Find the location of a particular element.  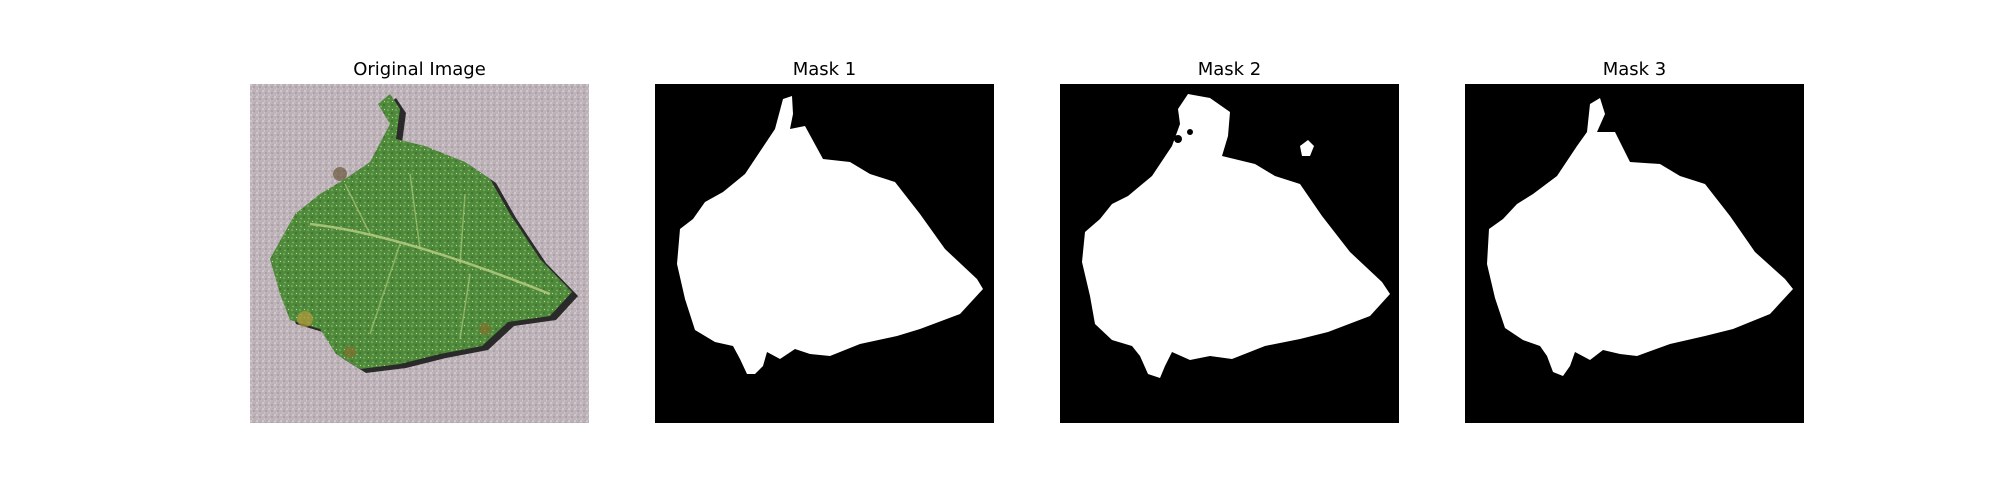

mask-3-image is located at coordinates (1634, 253).